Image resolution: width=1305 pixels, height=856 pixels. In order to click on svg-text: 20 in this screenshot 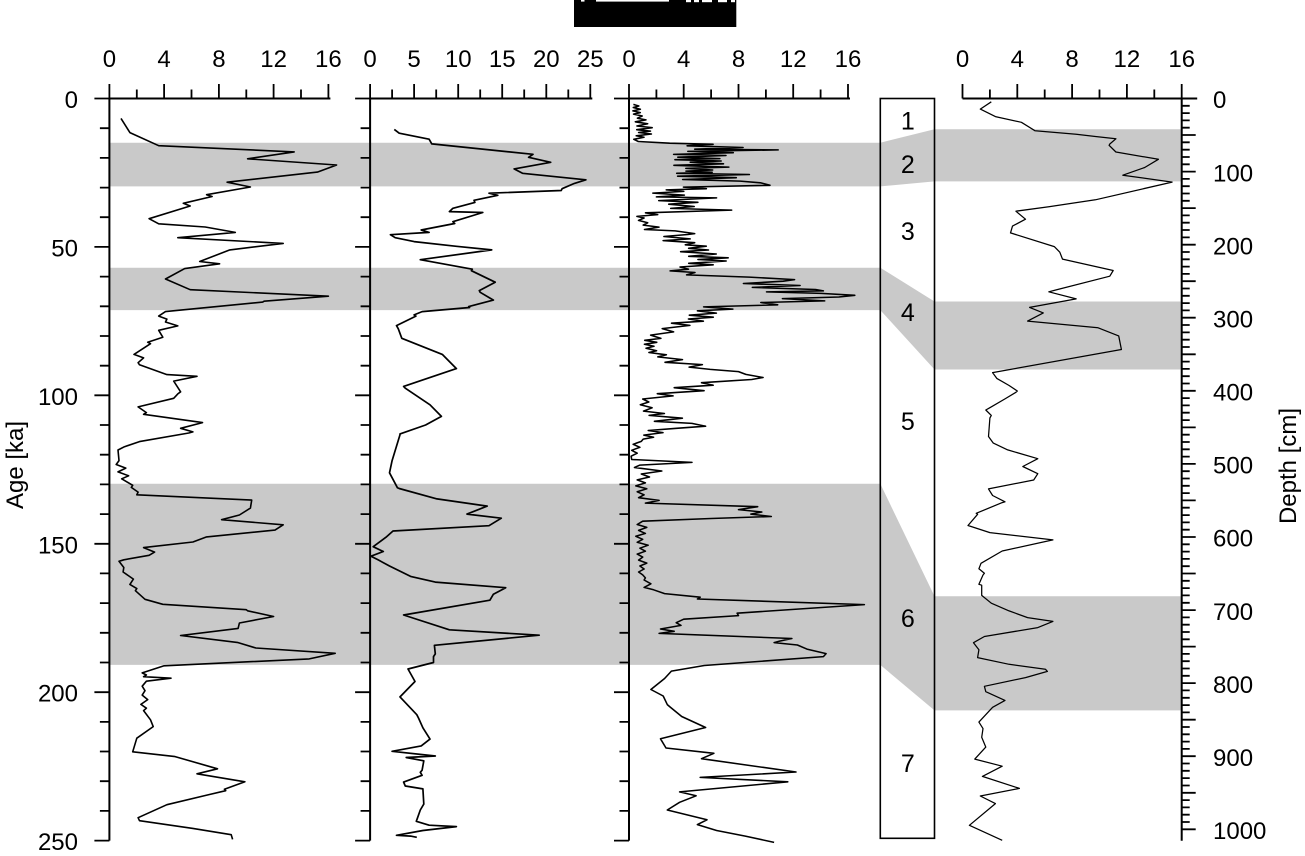, I will do `click(546, 59)`.